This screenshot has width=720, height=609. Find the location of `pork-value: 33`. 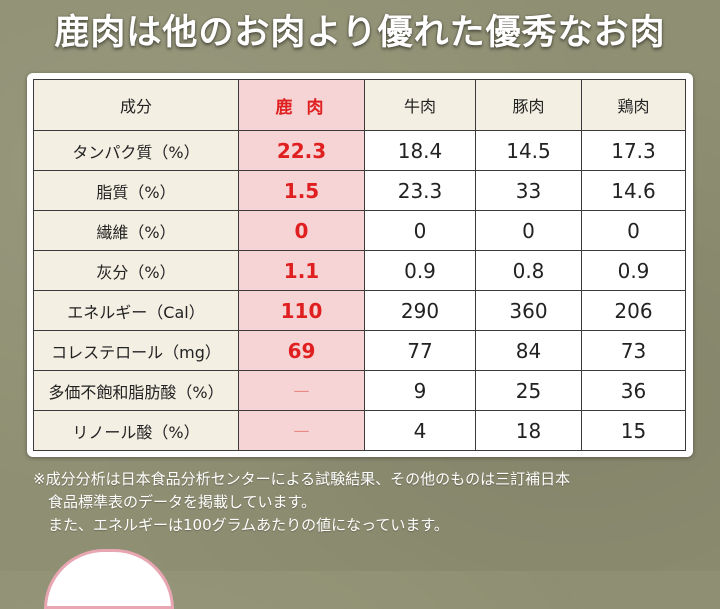

pork-value: 33 is located at coordinates (528, 190).